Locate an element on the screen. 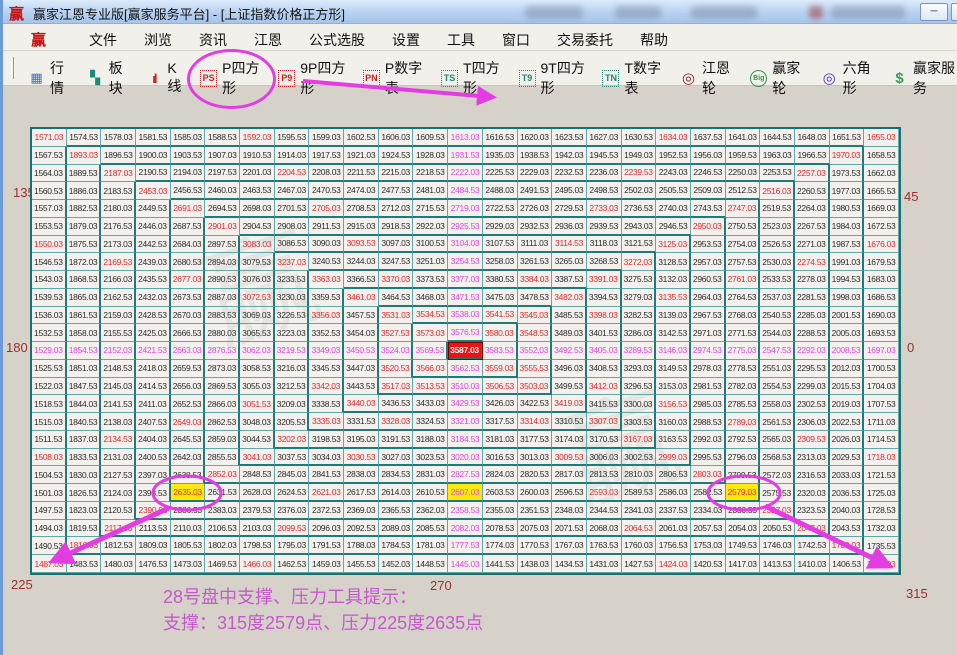 The width and height of the screenshot is (957, 655). grid-cell: 1889.53 is located at coordinates (84, 173).